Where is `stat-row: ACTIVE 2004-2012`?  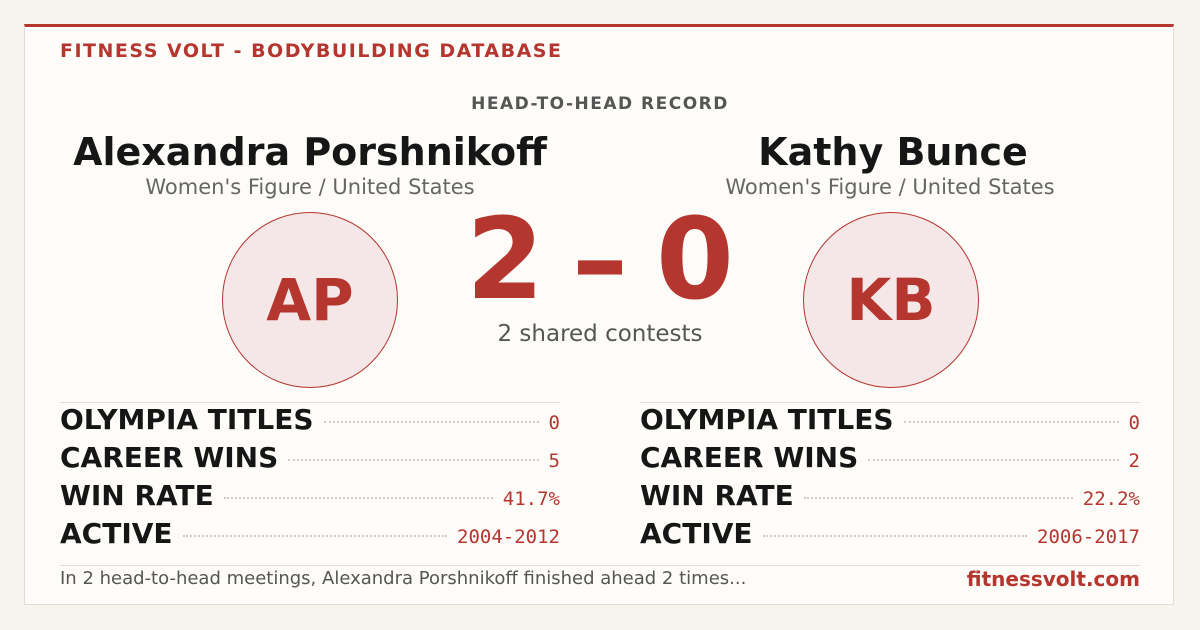
stat-row: ACTIVE 2004-2012 is located at coordinates (310, 536).